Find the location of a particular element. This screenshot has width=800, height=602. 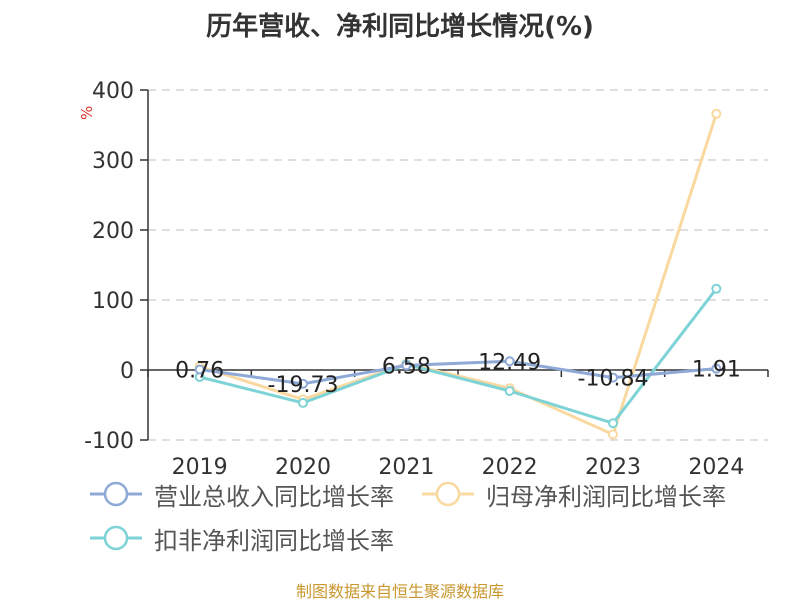

data-label: 1.91 is located at coordinates (716, 370).